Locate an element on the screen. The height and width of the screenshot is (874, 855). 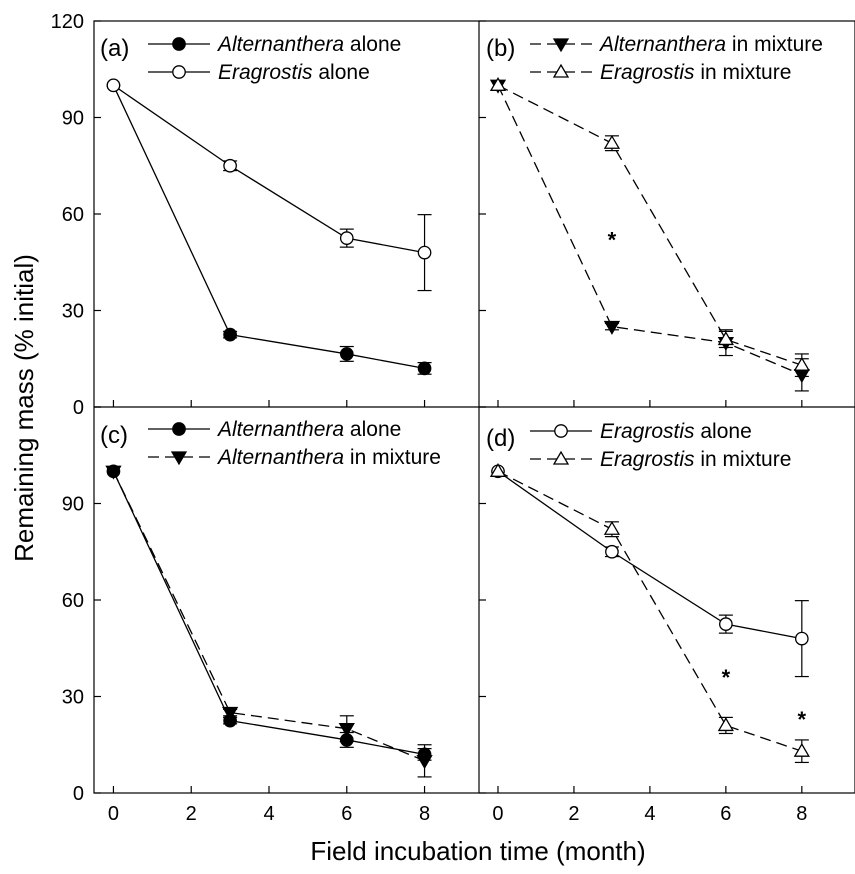
panel-label: (c) is located at coordinates (114, 435).